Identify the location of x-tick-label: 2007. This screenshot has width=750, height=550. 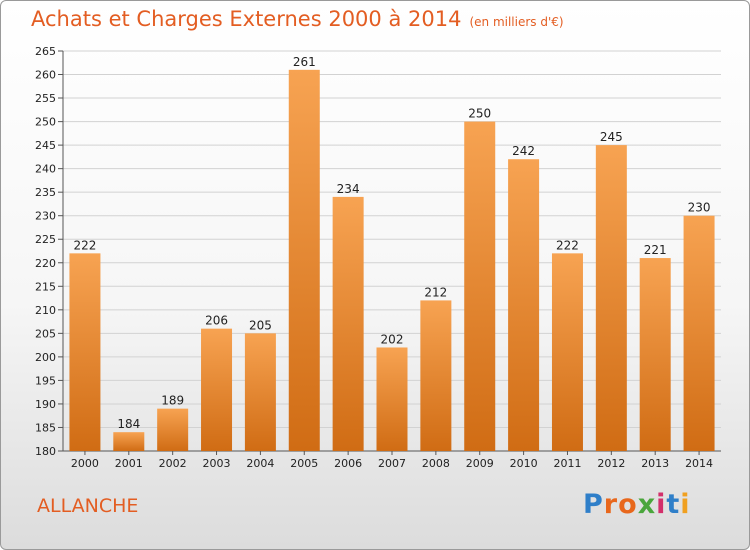
(392, 463).